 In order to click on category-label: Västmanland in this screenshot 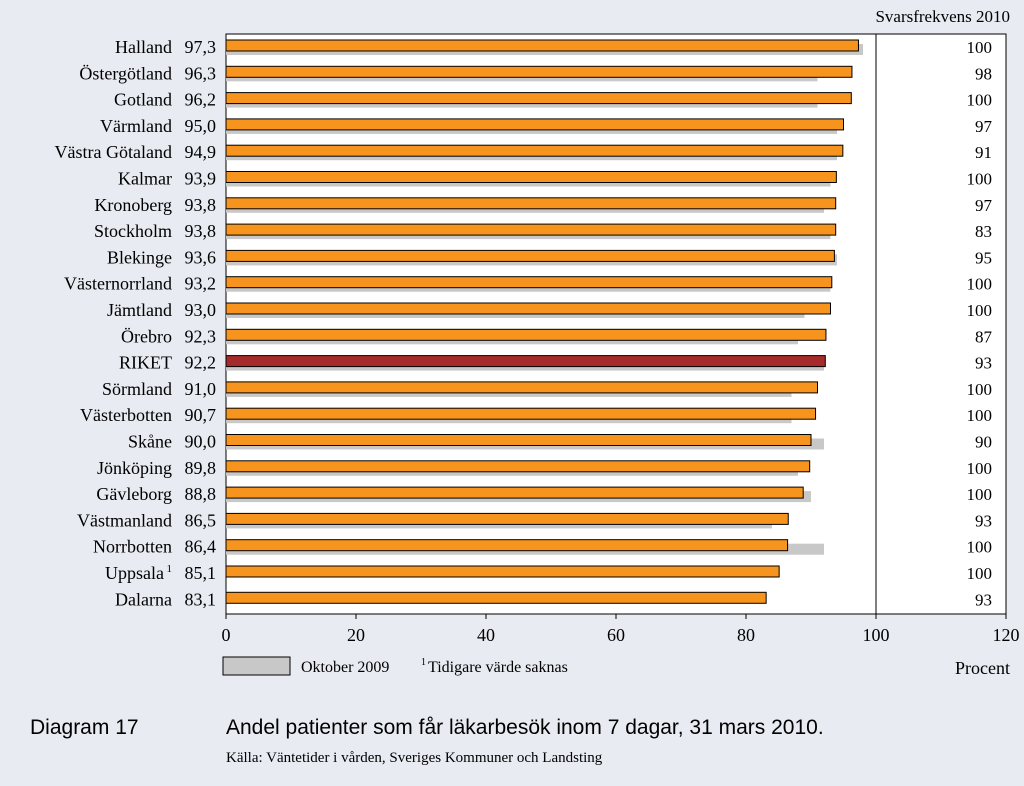, I will do `click(124, 520)`.